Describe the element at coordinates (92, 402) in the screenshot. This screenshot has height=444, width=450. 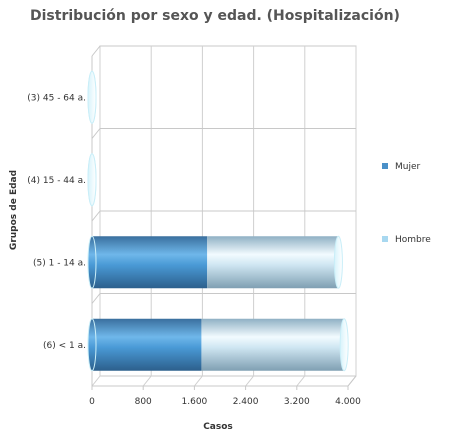
I see `x-tick-label: 0` at that location.